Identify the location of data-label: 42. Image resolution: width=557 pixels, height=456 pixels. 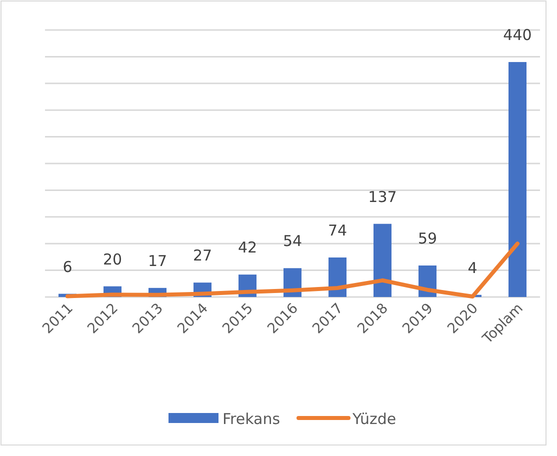
(248, 247).